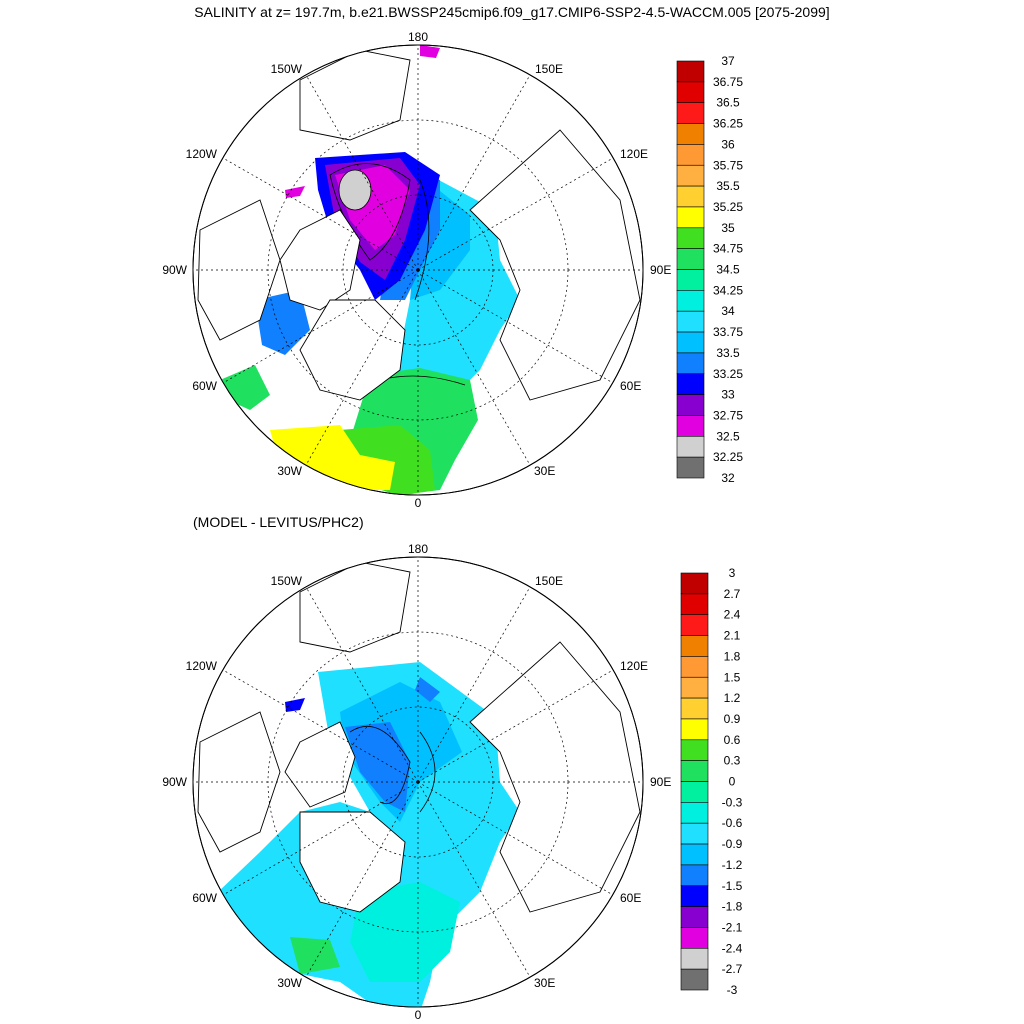 The image size is (1024, 1024). I want to click on lon-label-60e: 60E, so click(630, 386).